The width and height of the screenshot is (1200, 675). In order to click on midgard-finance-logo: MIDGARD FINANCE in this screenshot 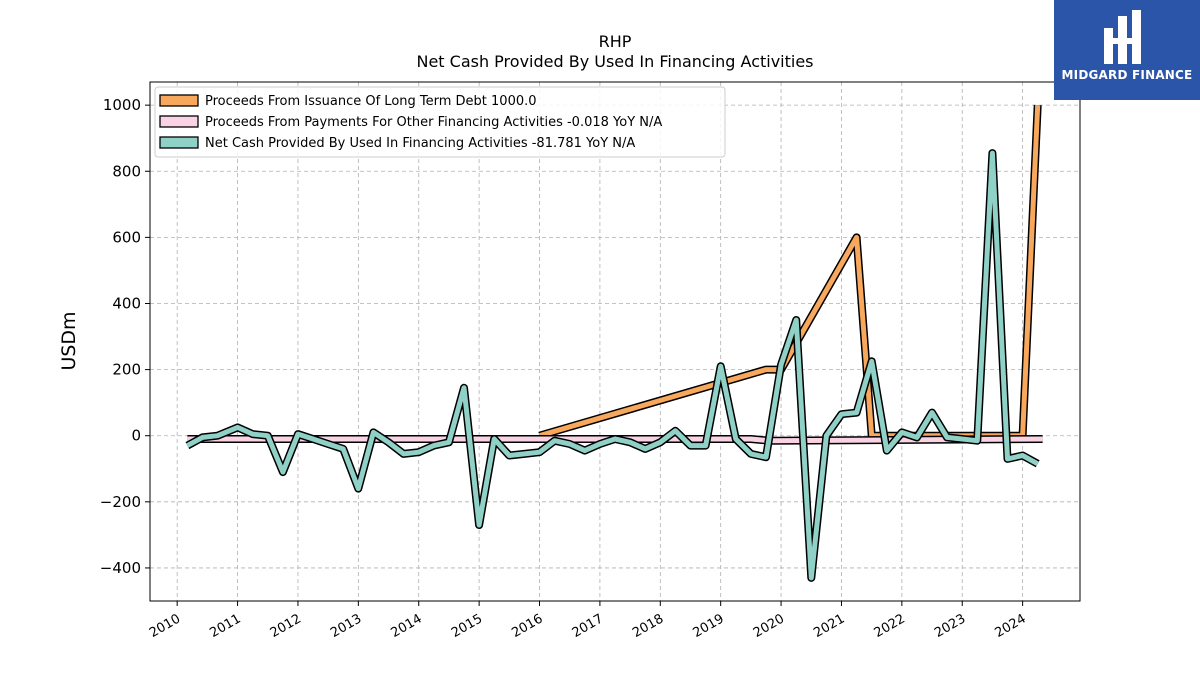, I will do `click(1127, 50)`.